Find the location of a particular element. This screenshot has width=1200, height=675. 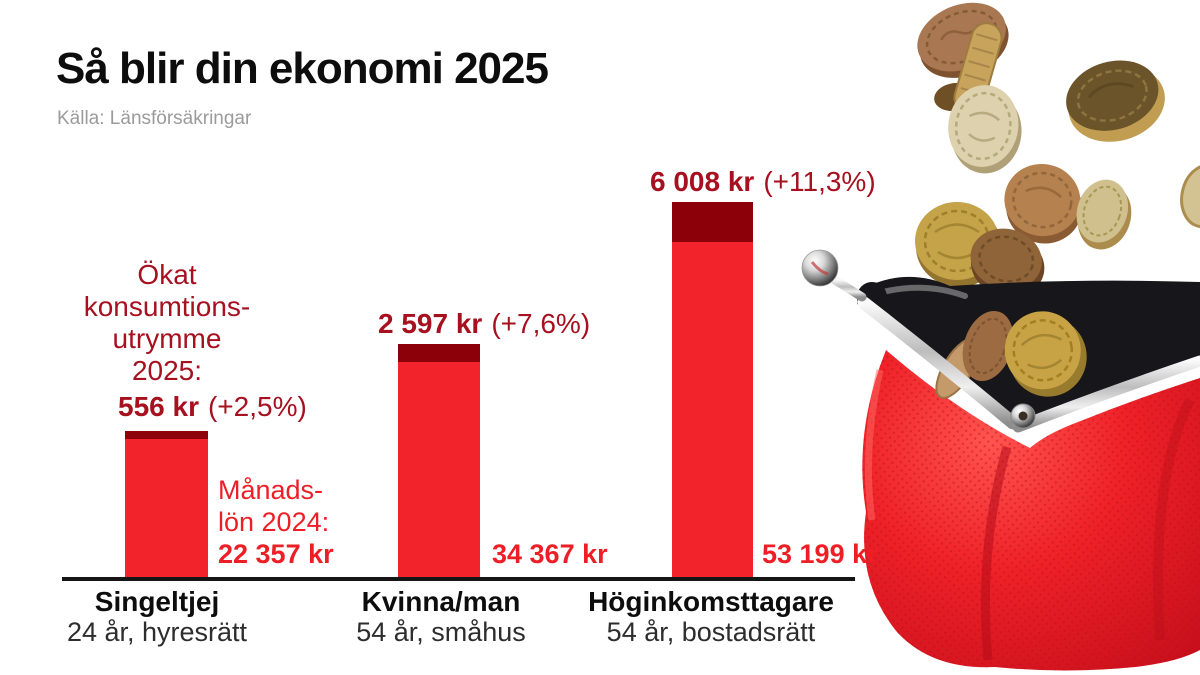

salary-note-line: lön 2024: is located at coordinates (274, 522).